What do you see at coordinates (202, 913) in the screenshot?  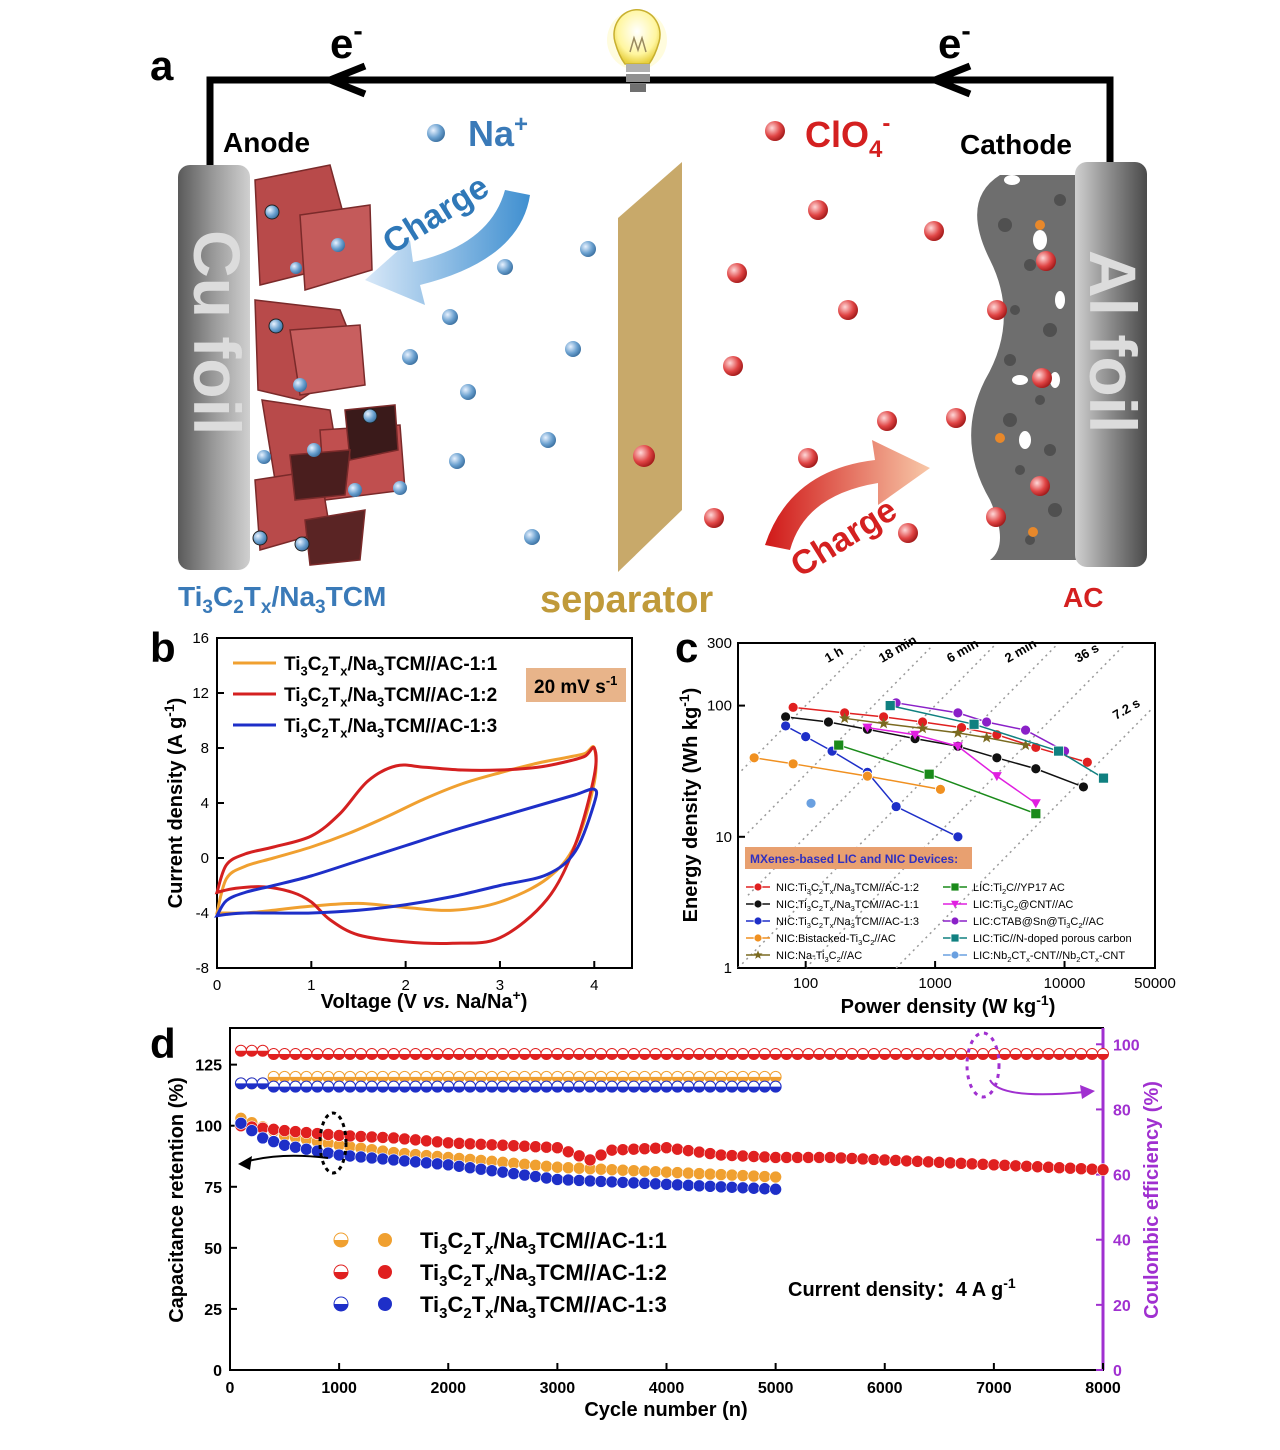 I see `y-tick-label: -4` at bounding box center [202, 913].